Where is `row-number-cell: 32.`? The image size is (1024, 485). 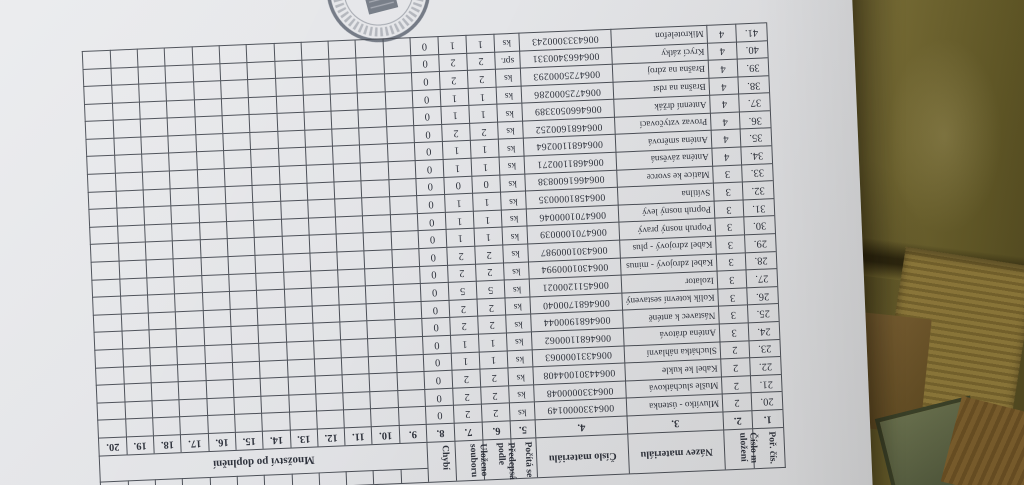
row-number-cell: 32. is located at coordinates (757, 190).